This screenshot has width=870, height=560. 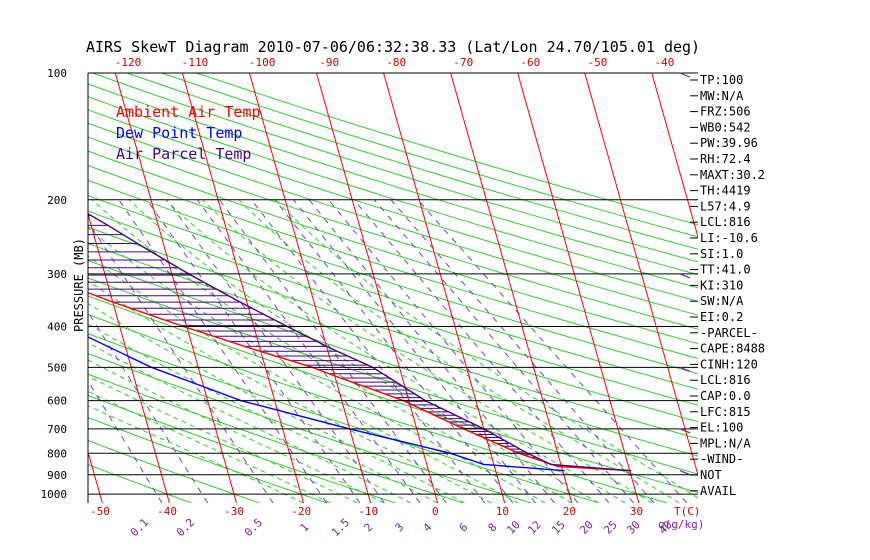 What do you see at coordinates (57, 367) in the screenshot?
I see `pressure-tick-label: 500` at bounding box center [57, 367].